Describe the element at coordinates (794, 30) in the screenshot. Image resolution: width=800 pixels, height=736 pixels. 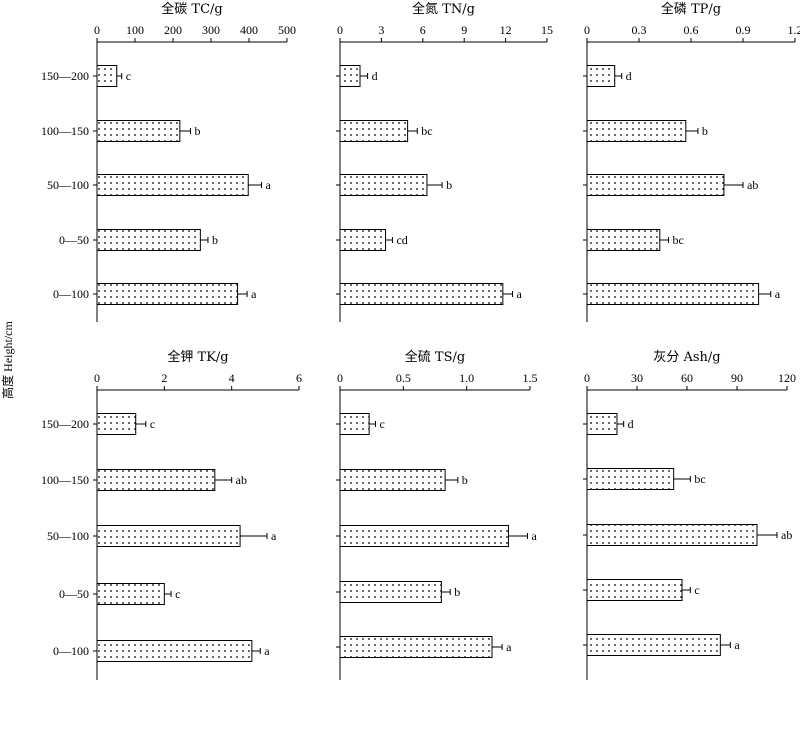
I see `x-tick-label: 1.2` at that location.